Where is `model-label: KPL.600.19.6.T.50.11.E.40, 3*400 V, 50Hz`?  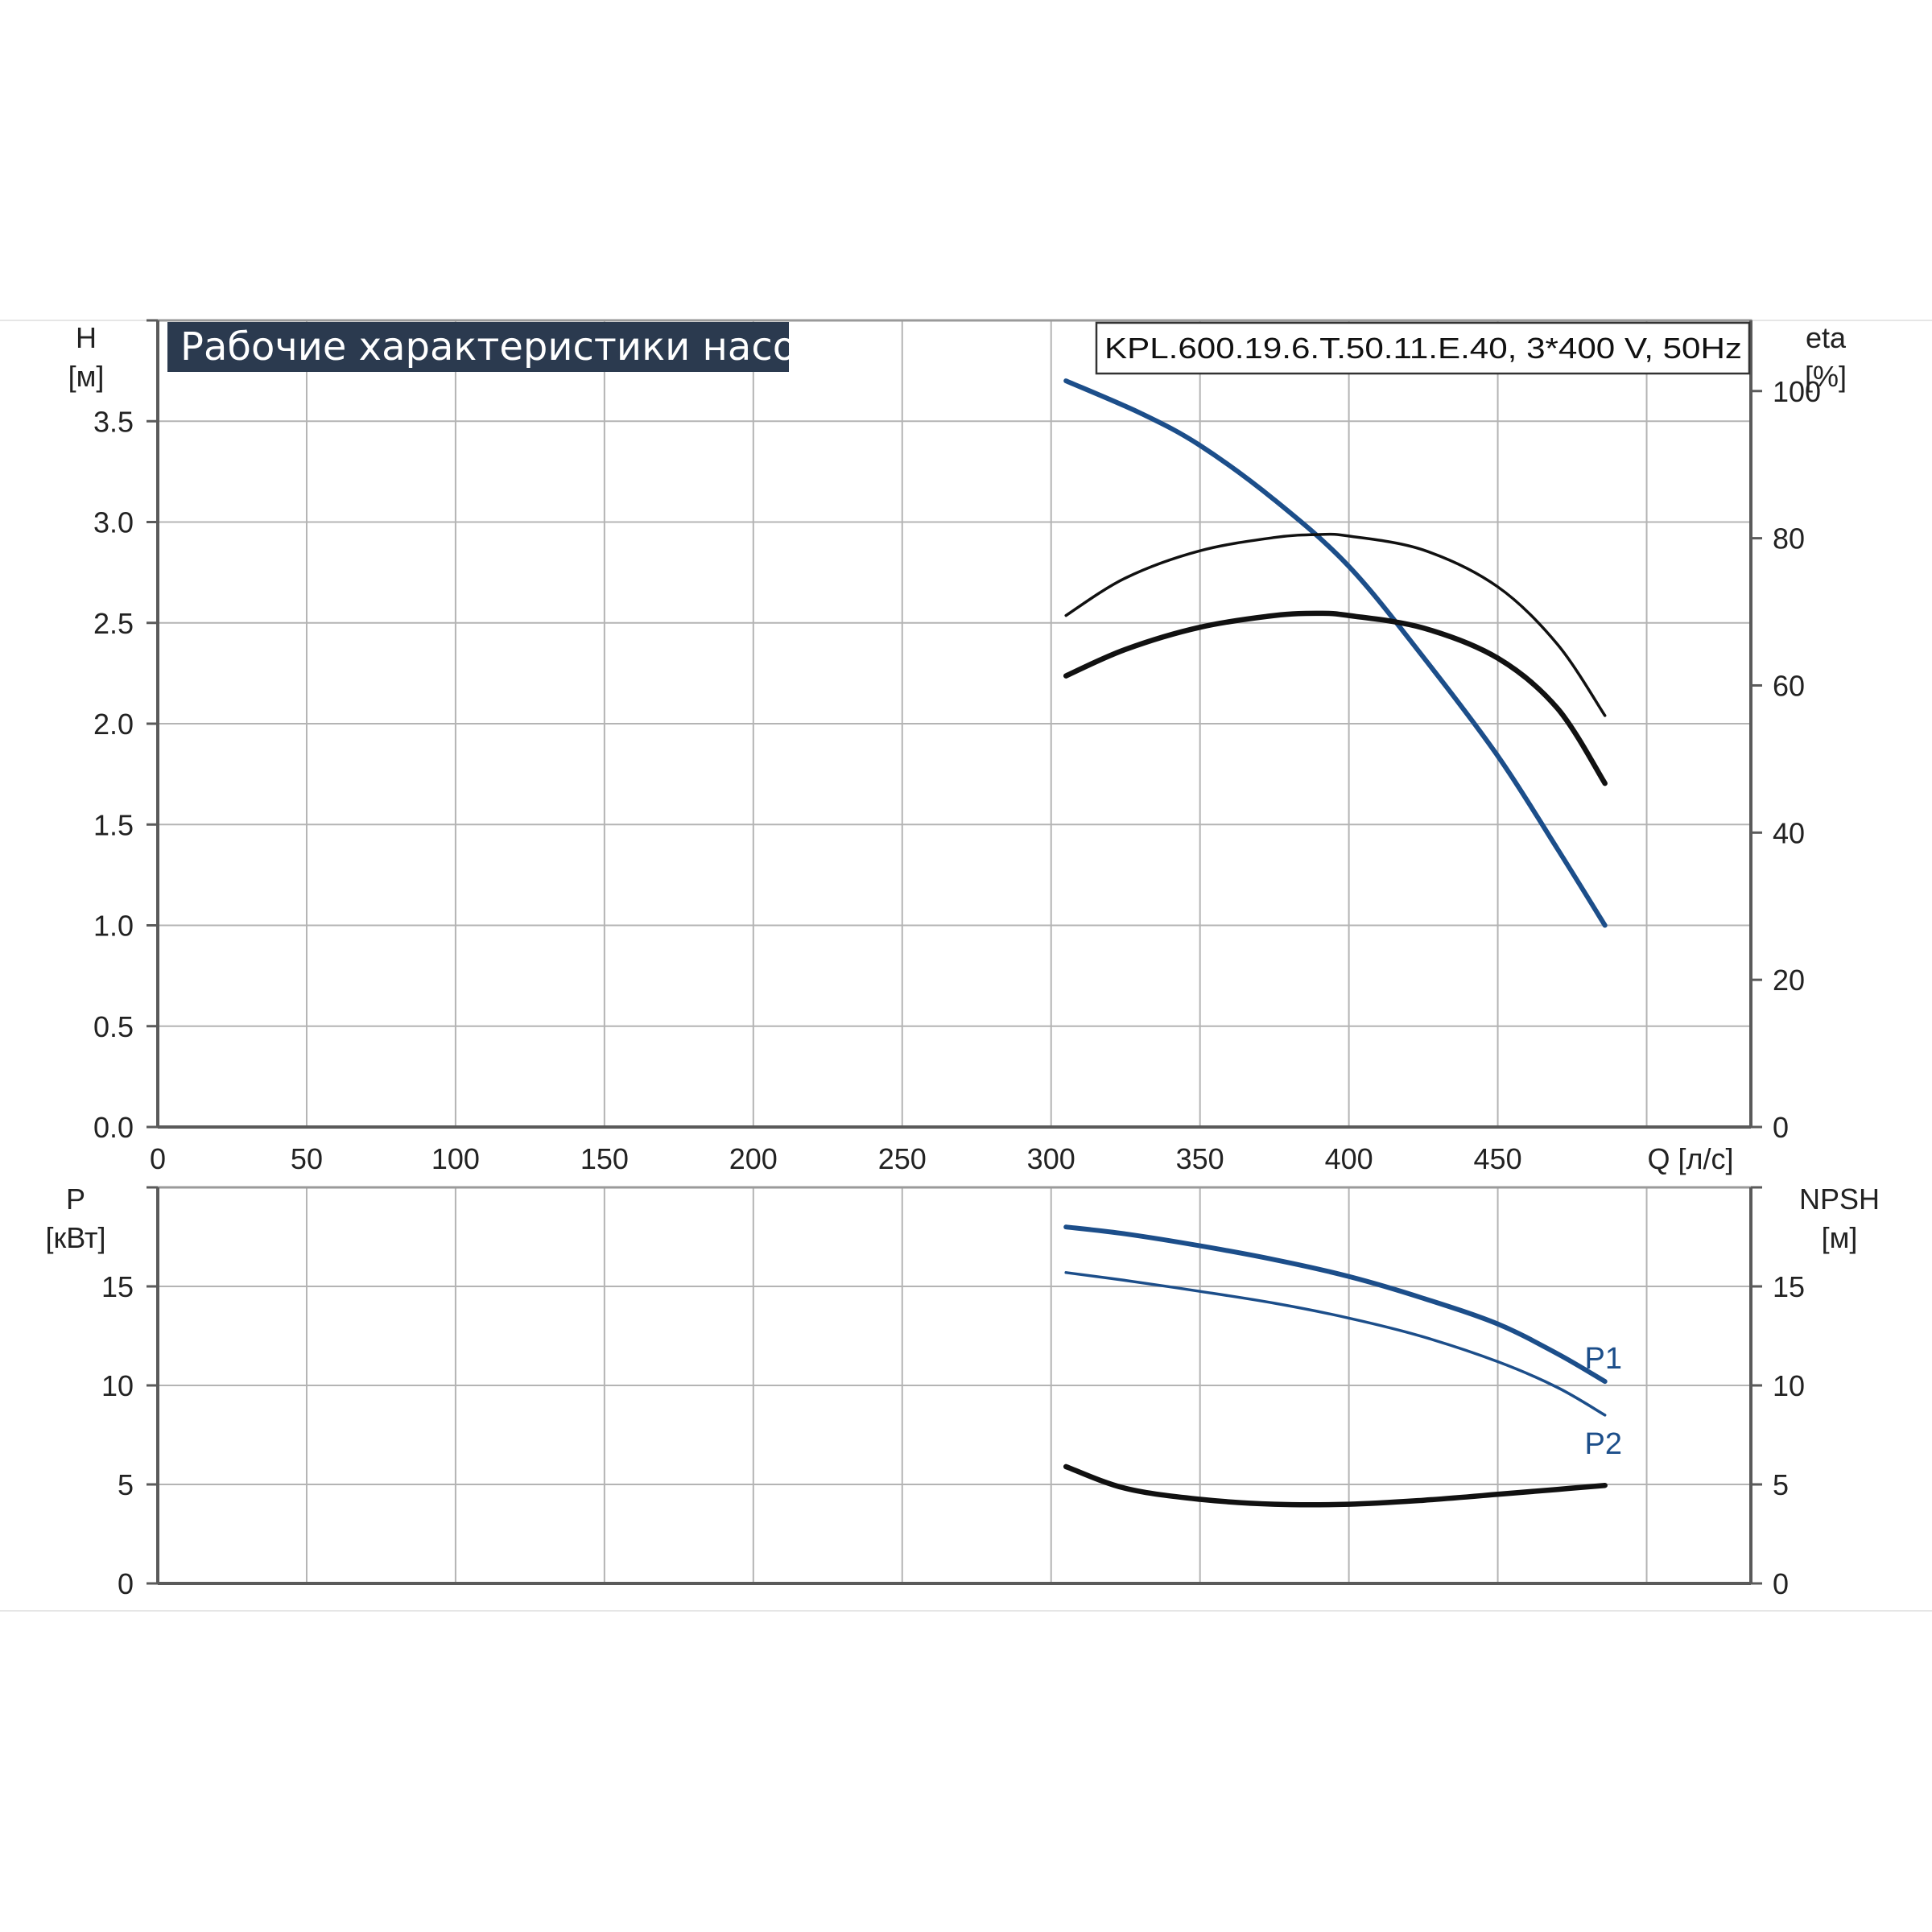
model-label: KPL.600.19.6.T.50.11.E.40, 3*400 V, 50Hz is located at coordinates (1423, 348).